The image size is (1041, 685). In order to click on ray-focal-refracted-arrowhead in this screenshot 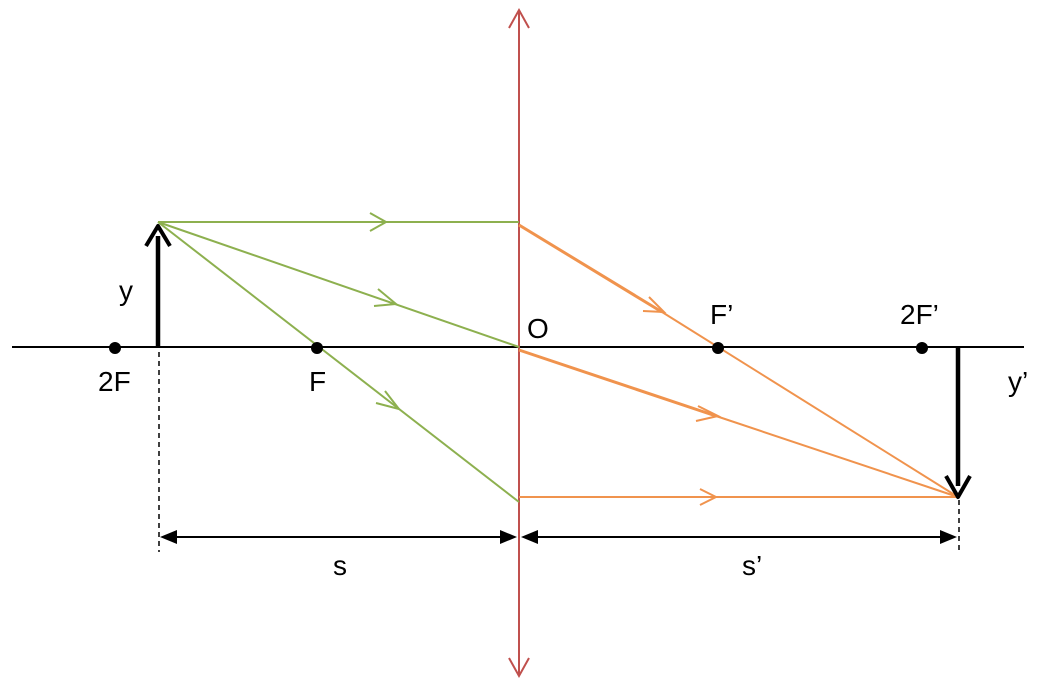, I will do `click(709, 497)`.